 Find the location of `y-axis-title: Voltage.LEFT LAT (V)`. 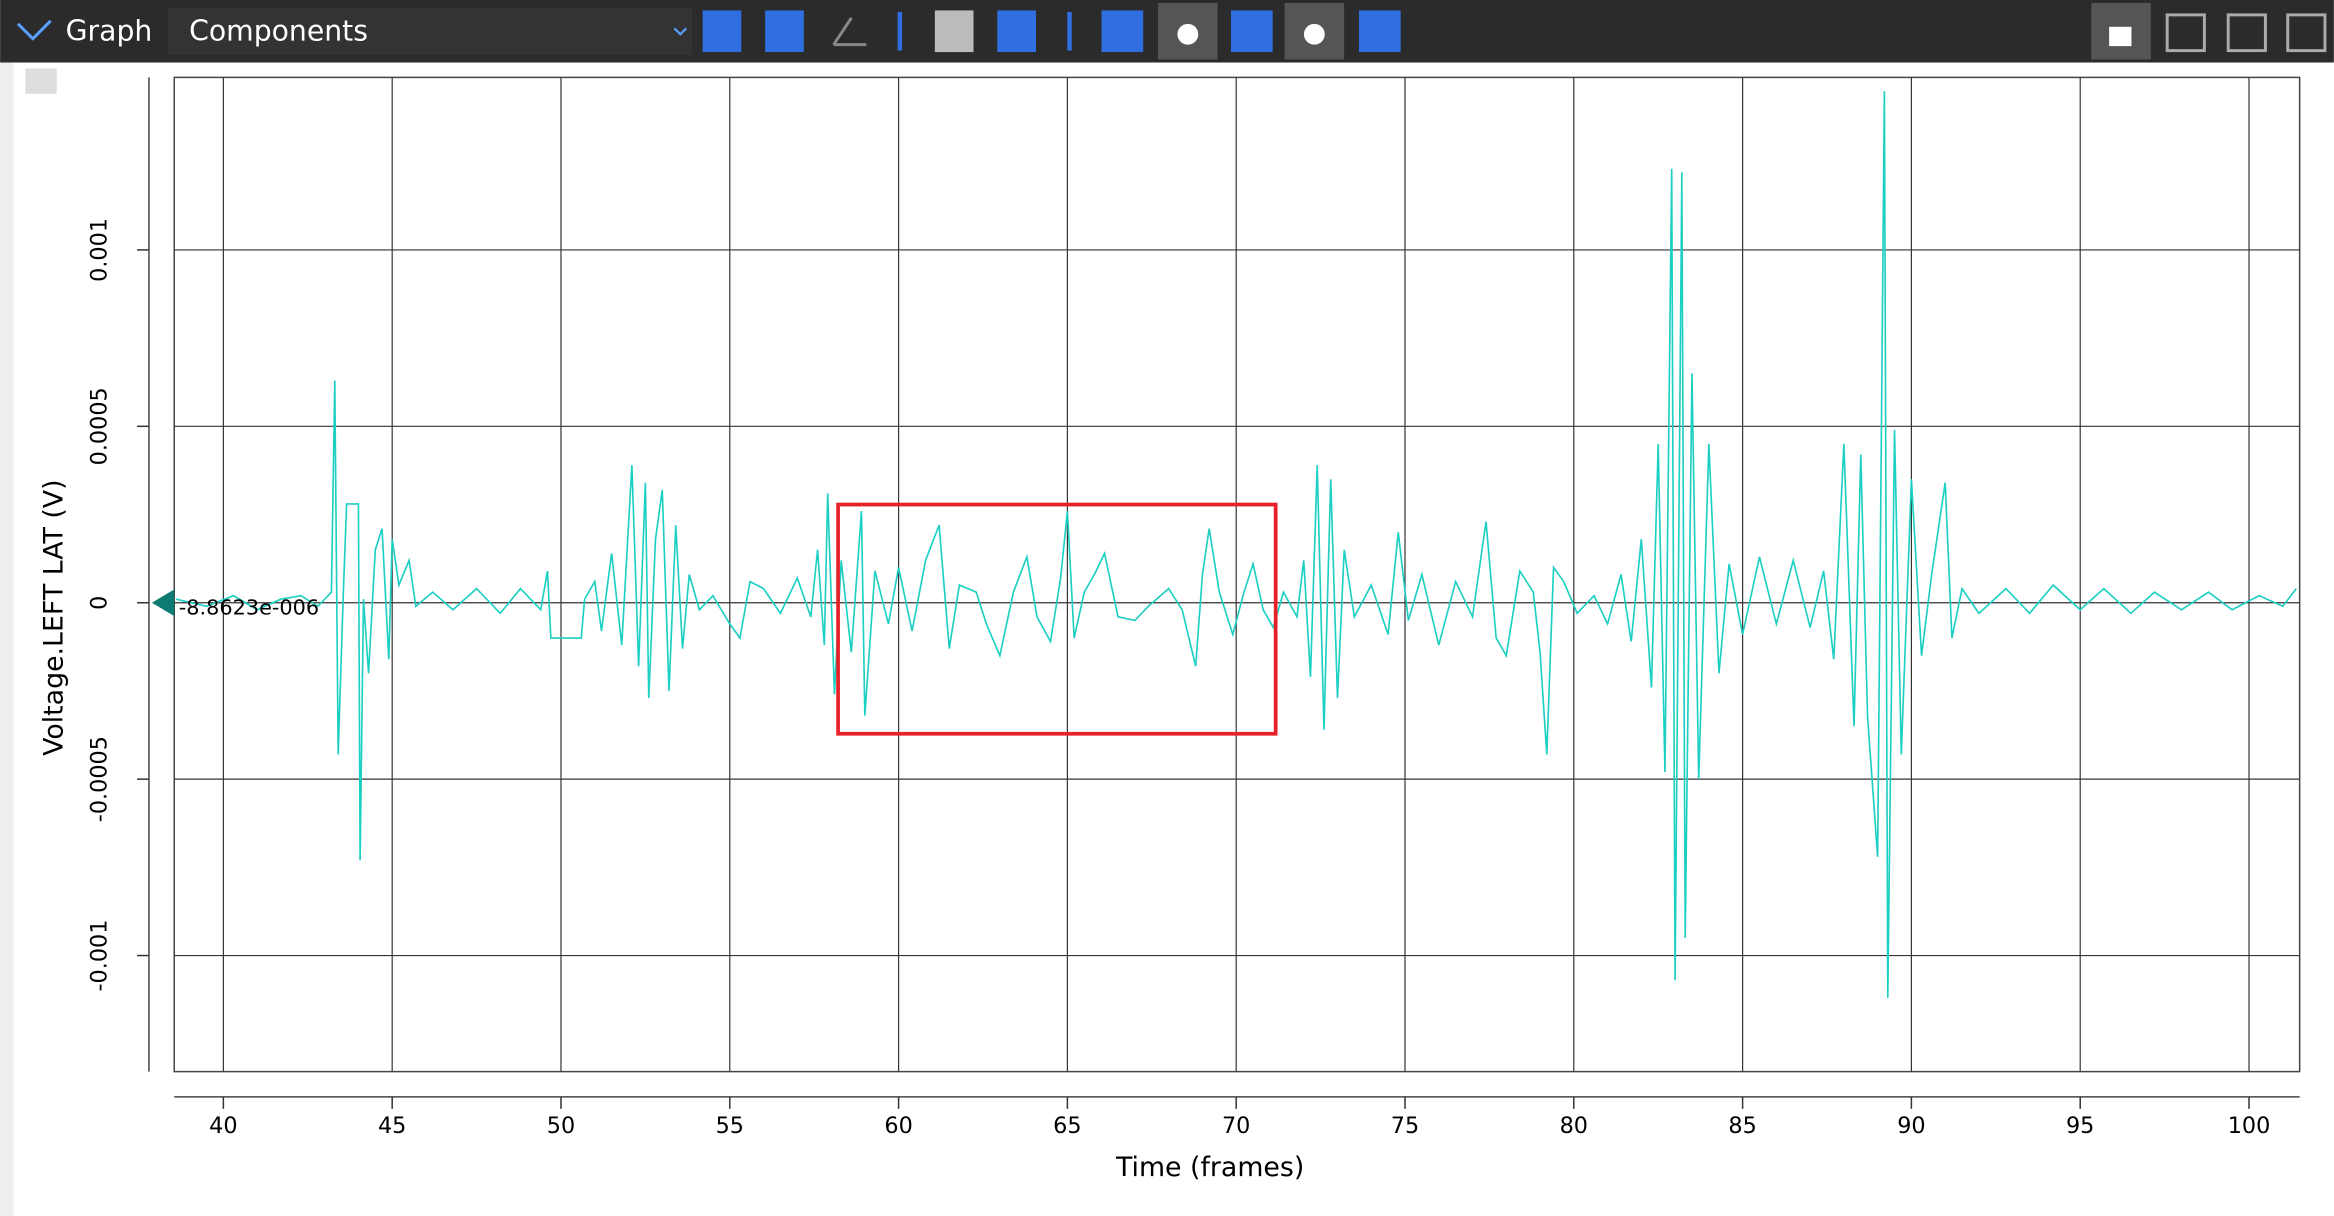

y-axis-title: Voltage.LEFT LAT (V) is located at coordinates (54, 617).